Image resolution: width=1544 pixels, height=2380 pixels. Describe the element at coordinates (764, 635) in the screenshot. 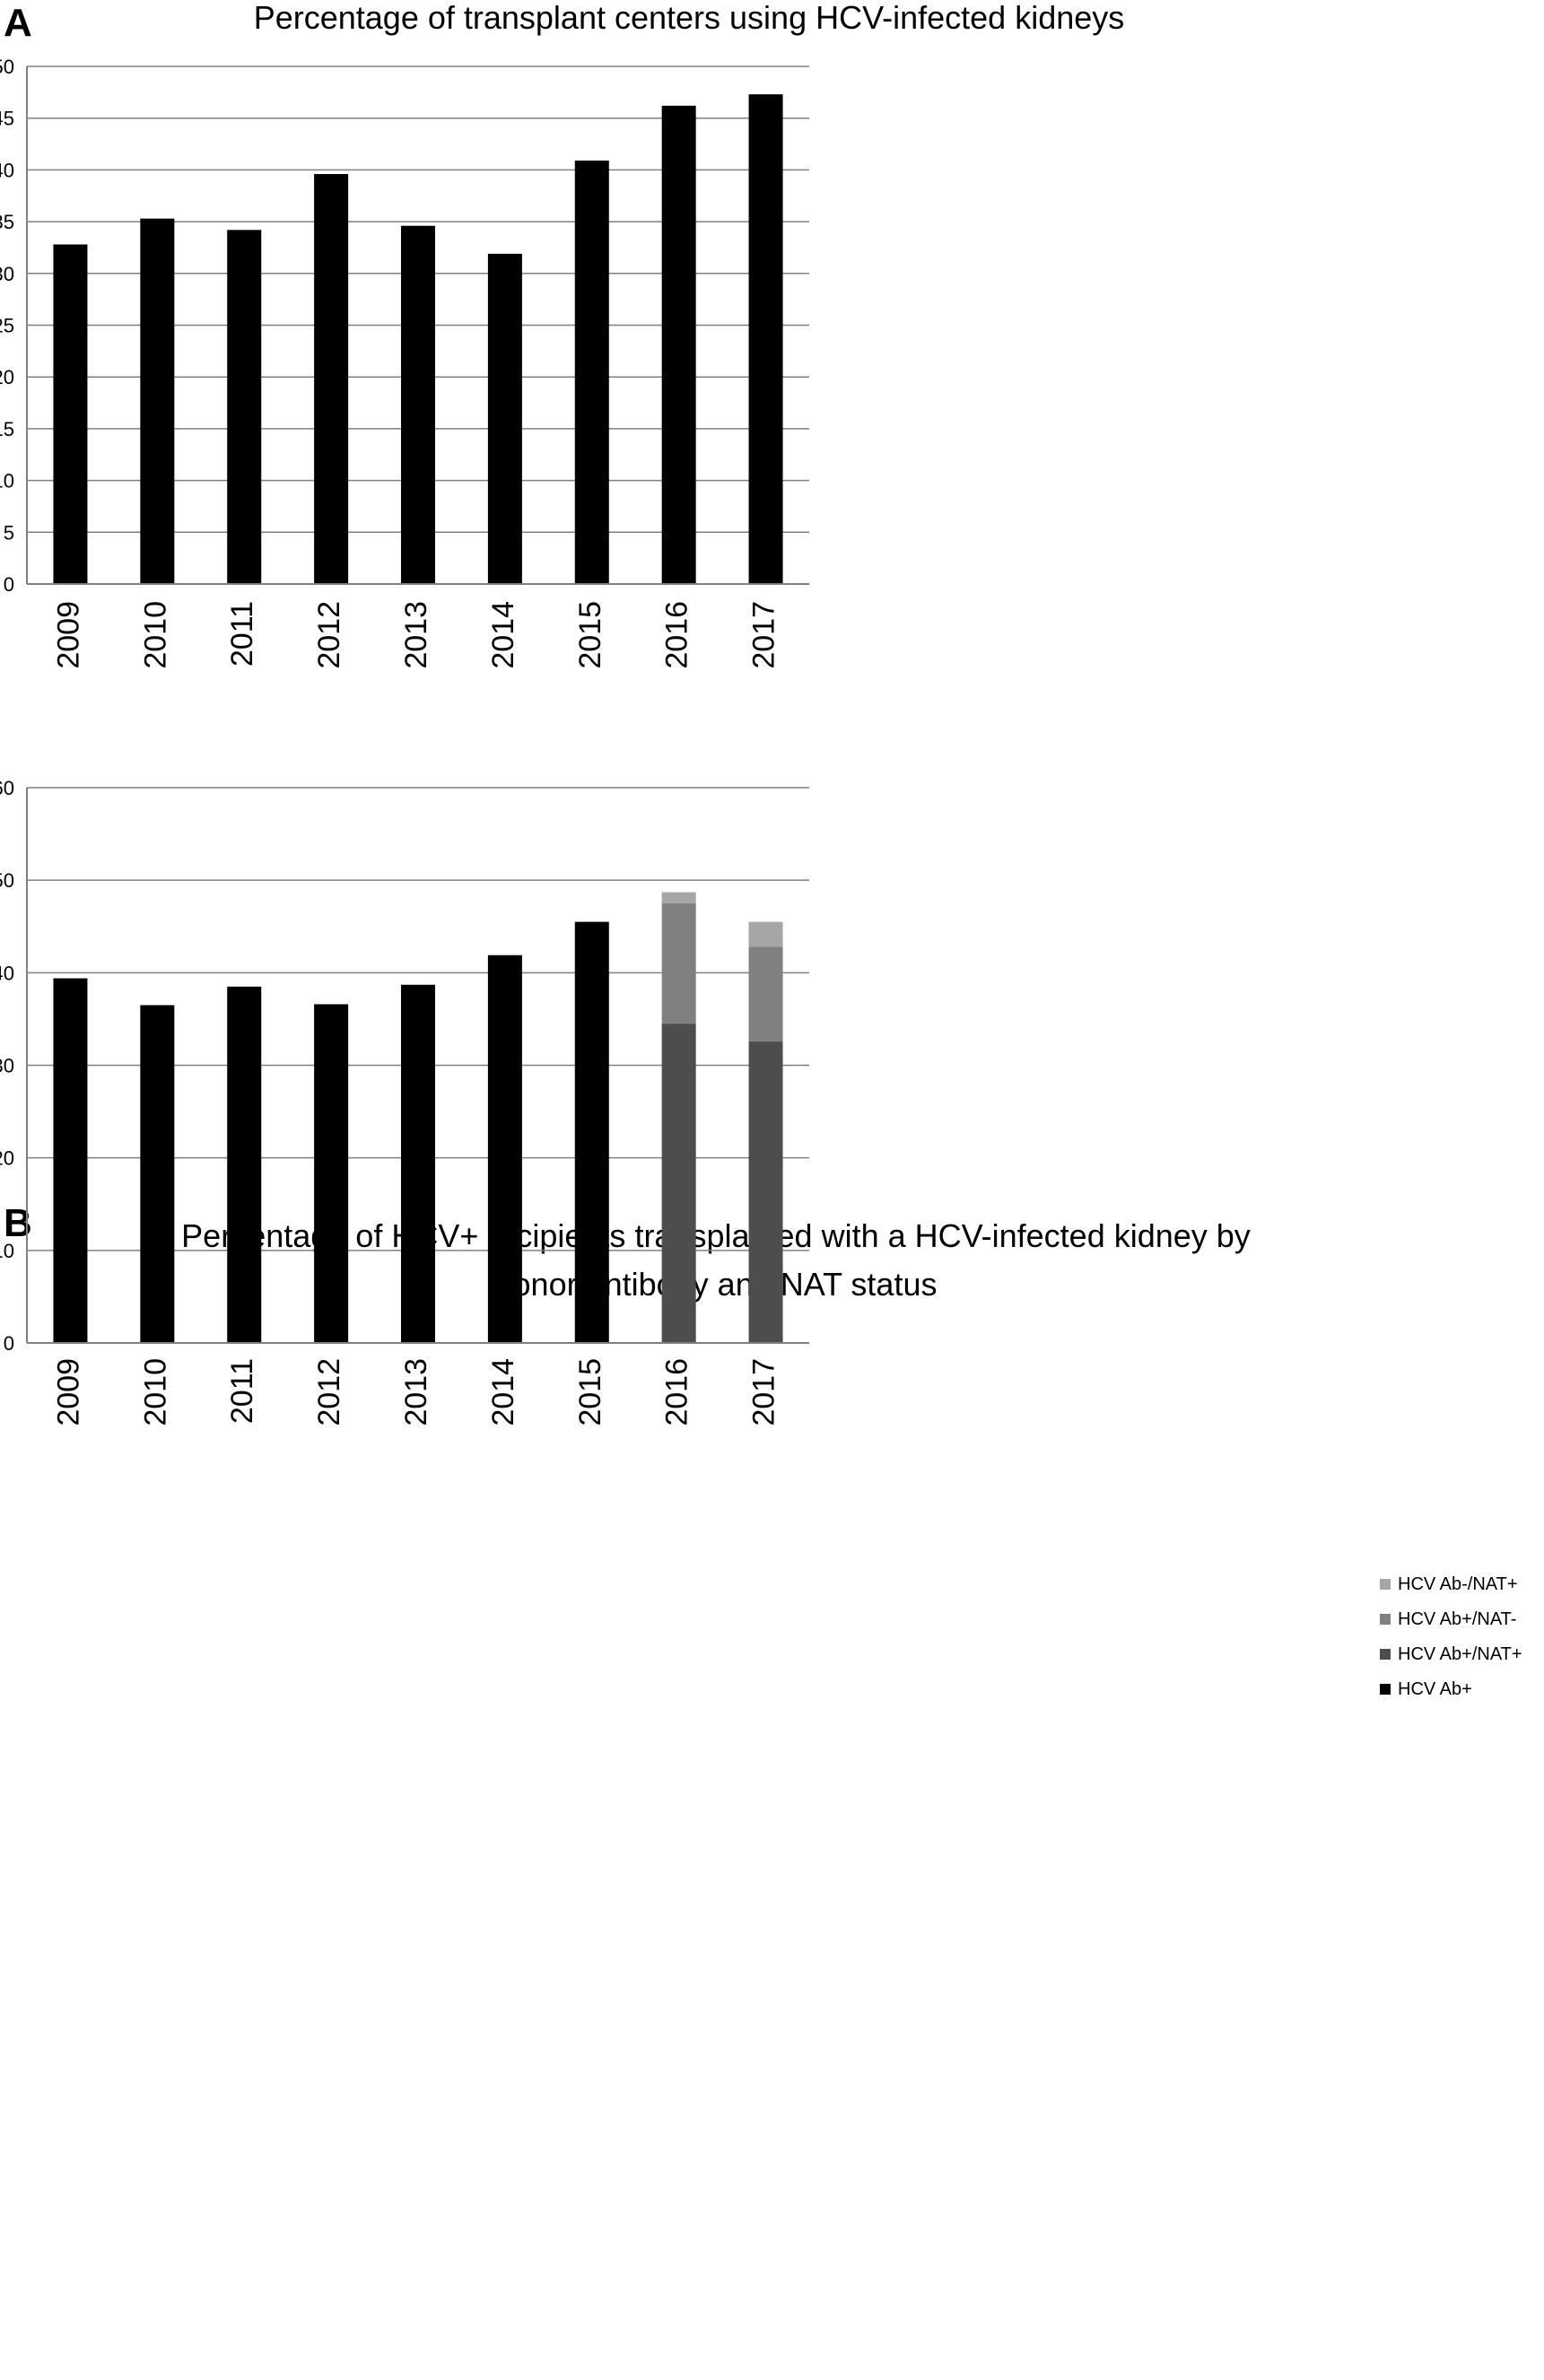

I see `panel-a-x-tick-label: 2017` at that location.